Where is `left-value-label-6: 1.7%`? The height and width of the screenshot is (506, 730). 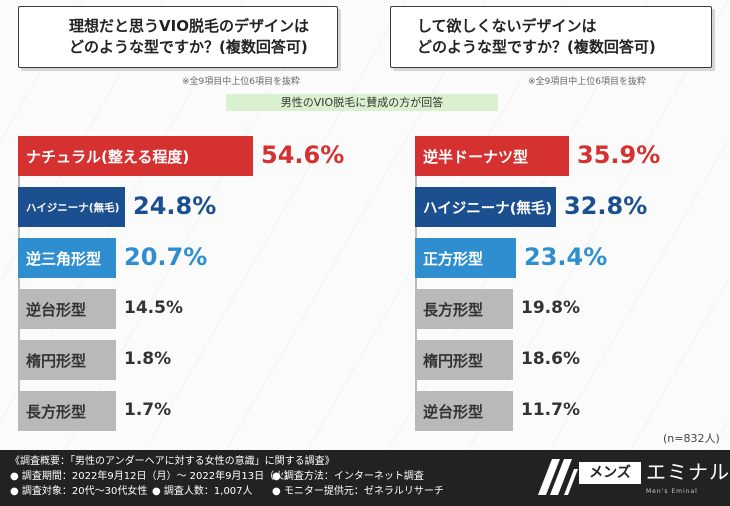
left-value-label-6: 1.7% is located at coordinates (148, 410).